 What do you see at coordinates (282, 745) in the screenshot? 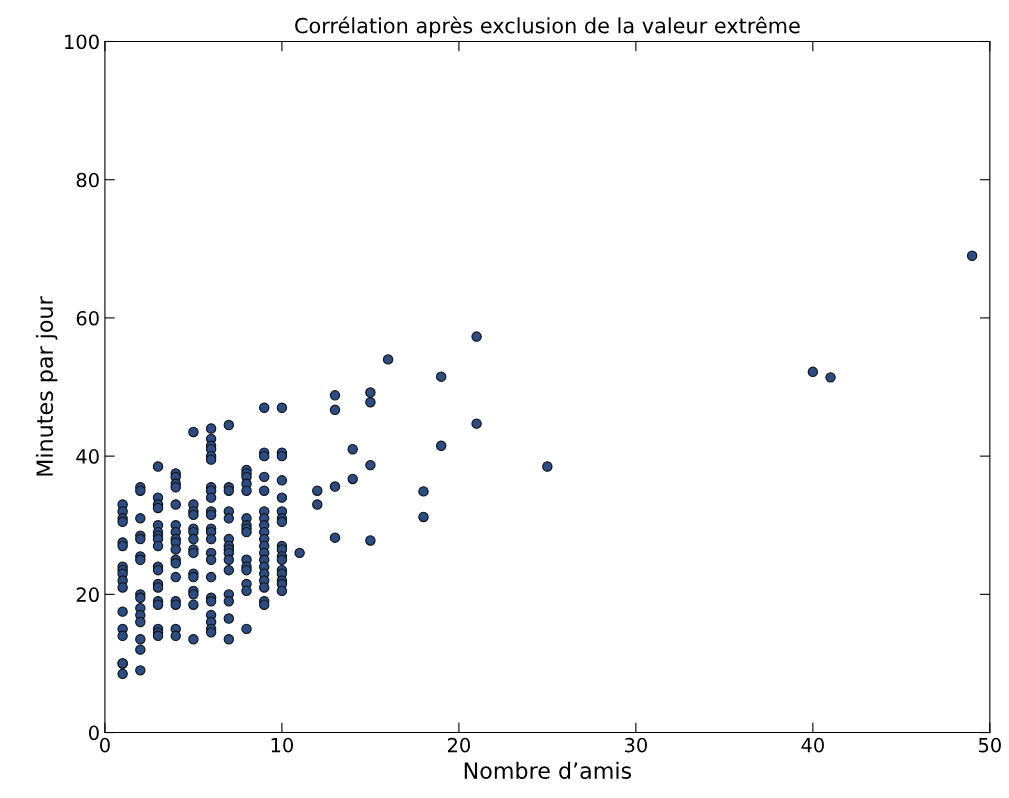
I see `x-tick-label: 10` at bounding box center [282, 745].